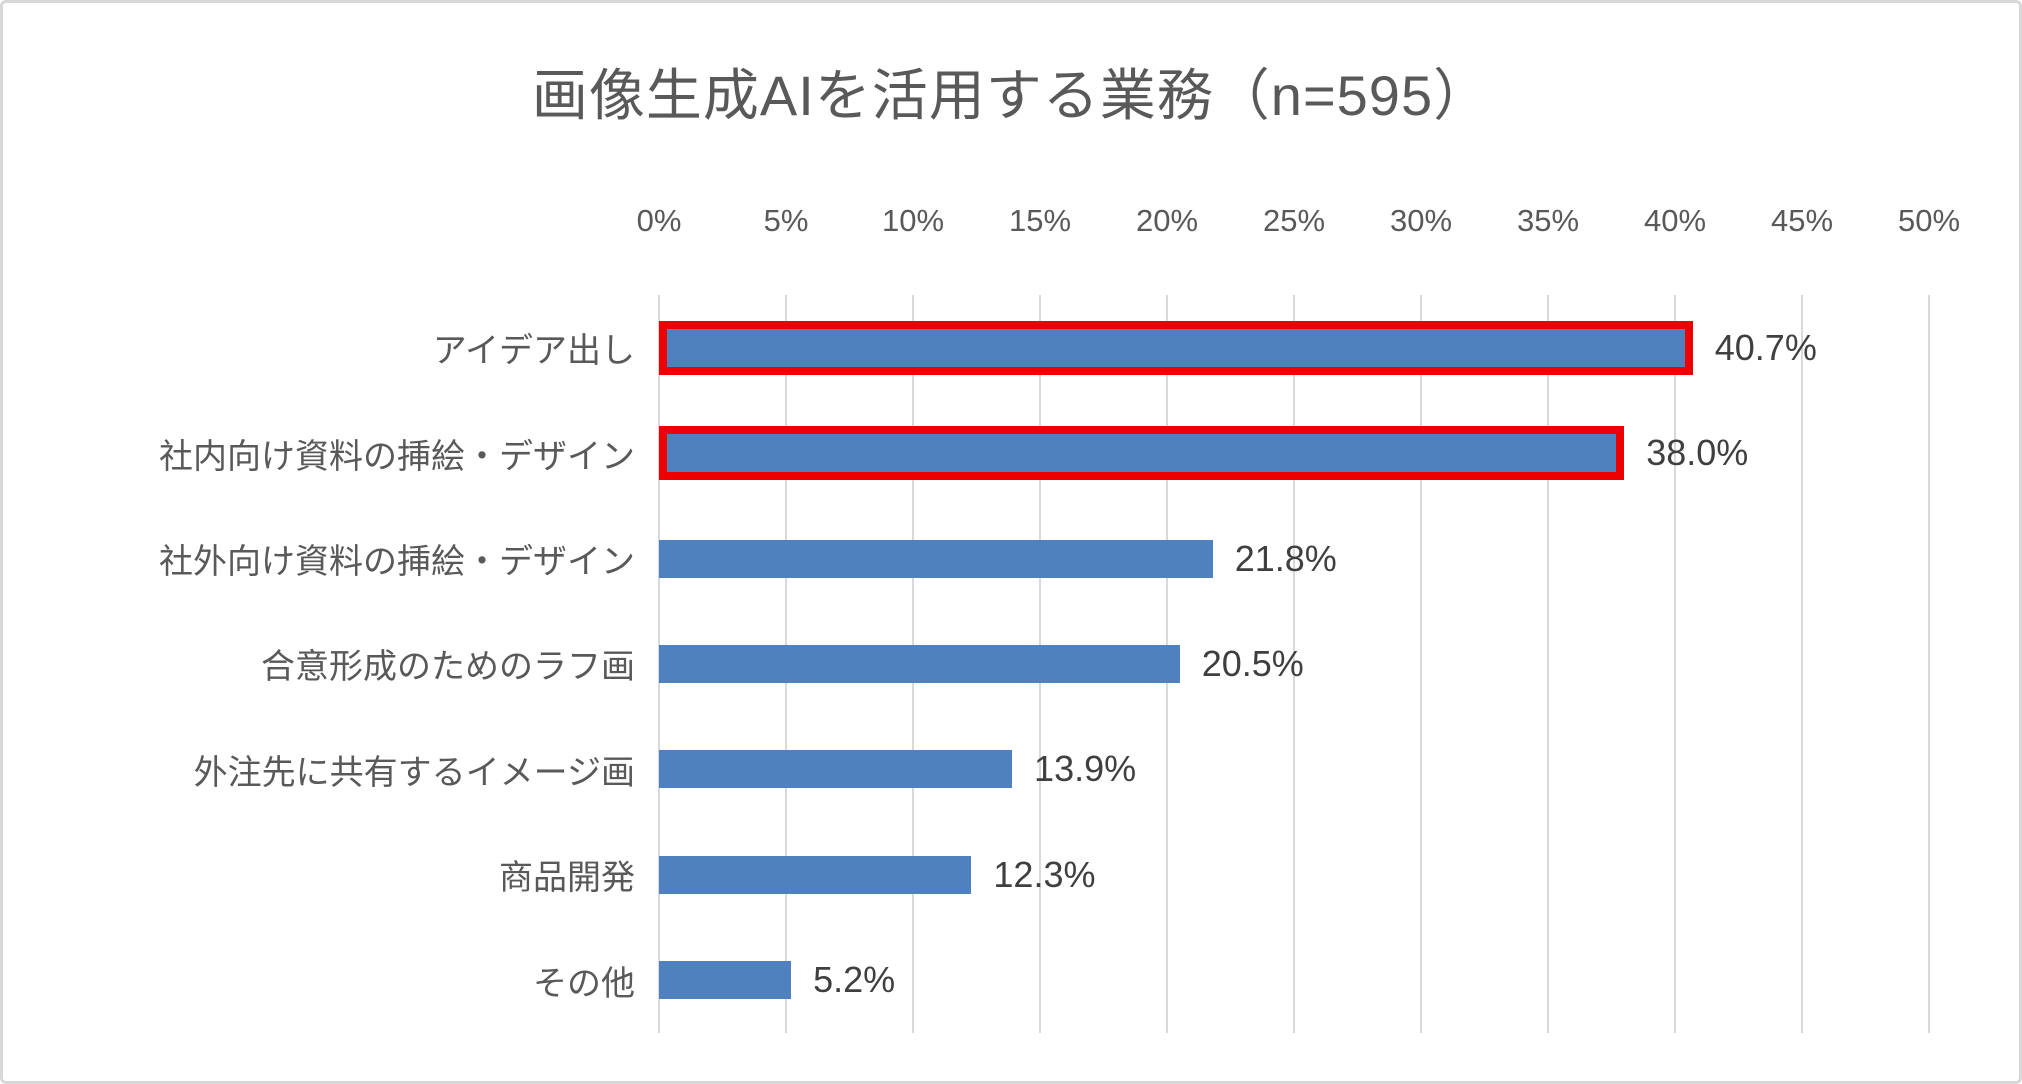 Image resolution: width=2022 pixels, height=1084 pixels. What do you see at coordinates (1285, 558) in the screenshot?
I see `bar-value-label: 21.8%` at bounding box center [1285, 558].